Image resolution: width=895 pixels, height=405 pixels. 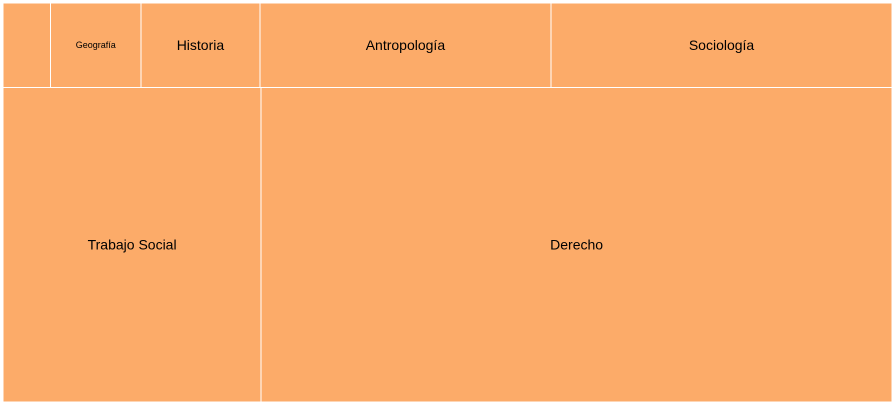 I want to click on treemap-cell-geografia, so click(x=95, y=45).